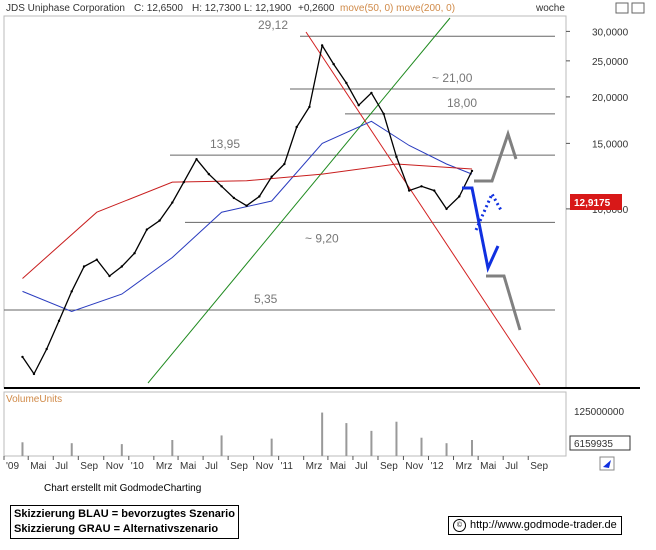  Describe the element at coordinates (543, 525) in the screenshot. I see `source-url: http://www.godmode-trader.de` at that location.